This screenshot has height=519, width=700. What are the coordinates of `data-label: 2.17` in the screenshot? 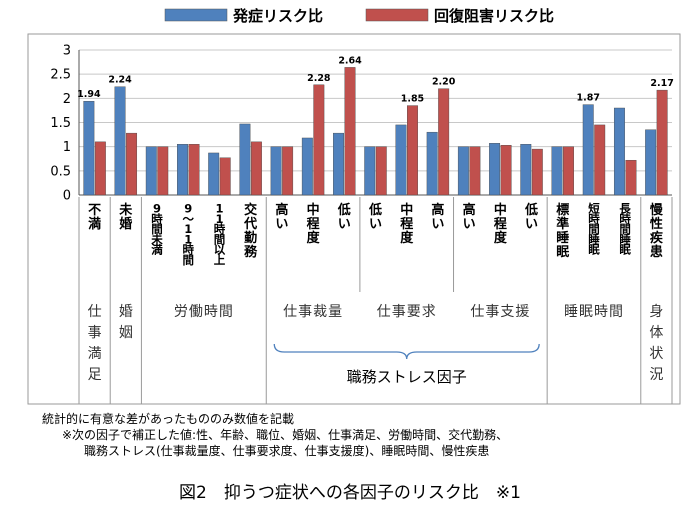 It's located at (661, 83).